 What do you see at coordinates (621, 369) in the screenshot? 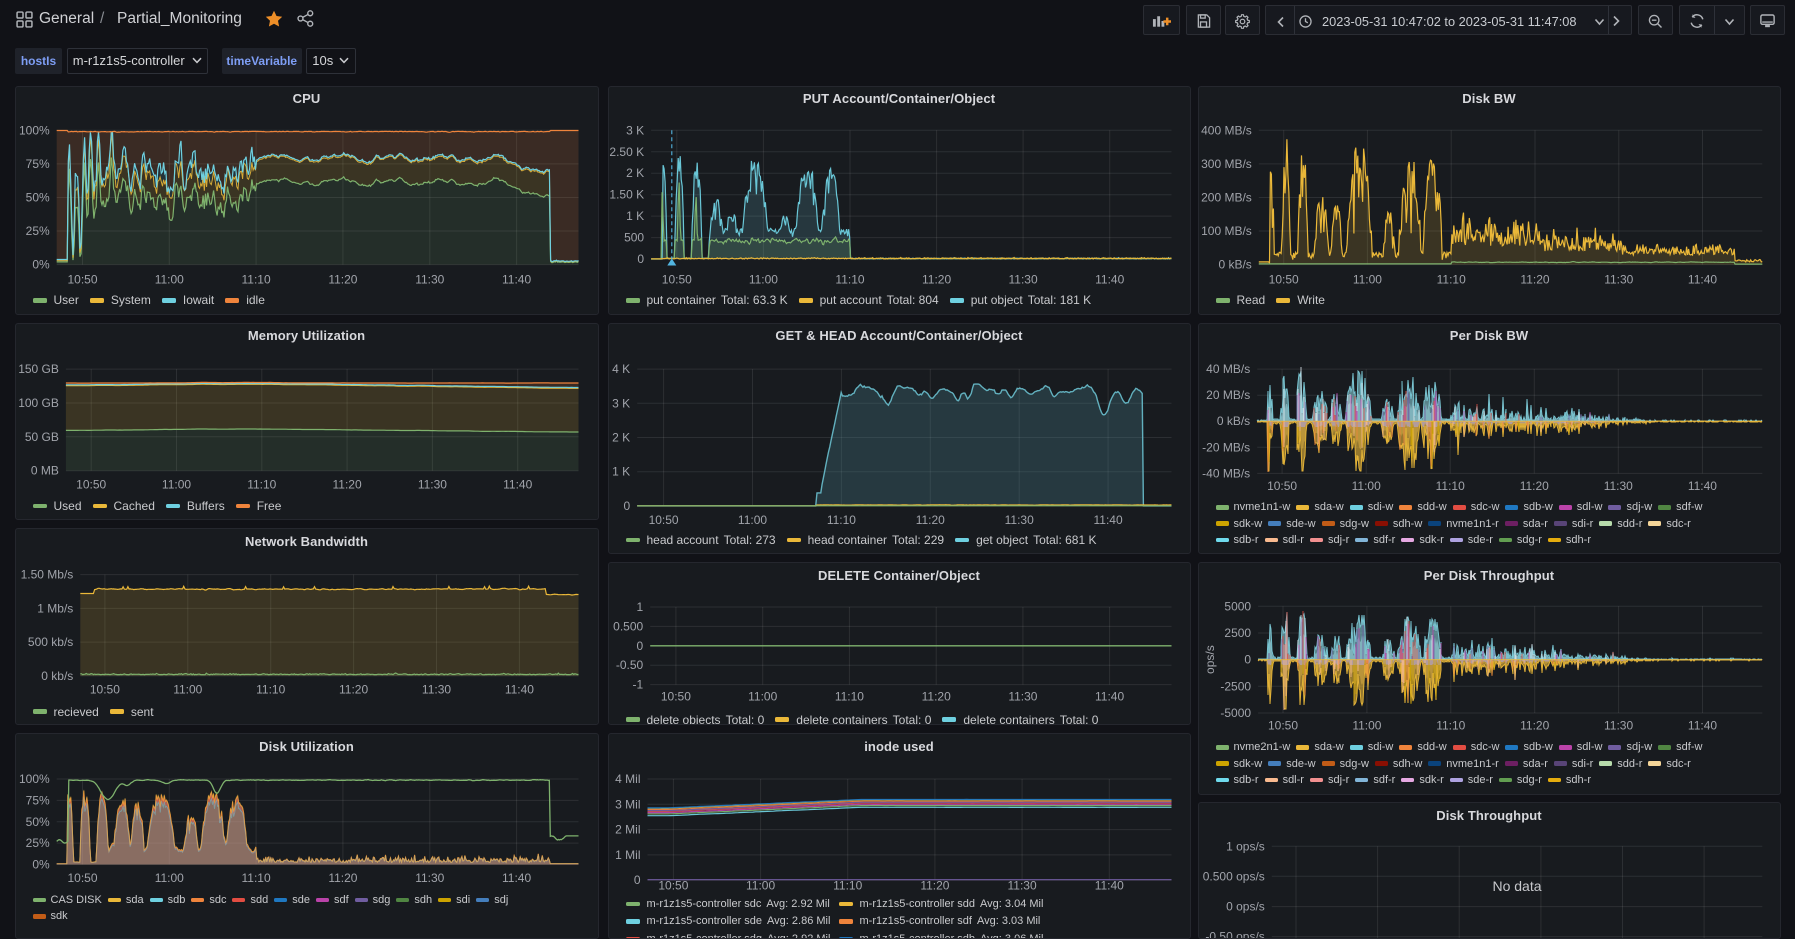
I see `svg-text: 4 K` at bounding box center [621, 369].